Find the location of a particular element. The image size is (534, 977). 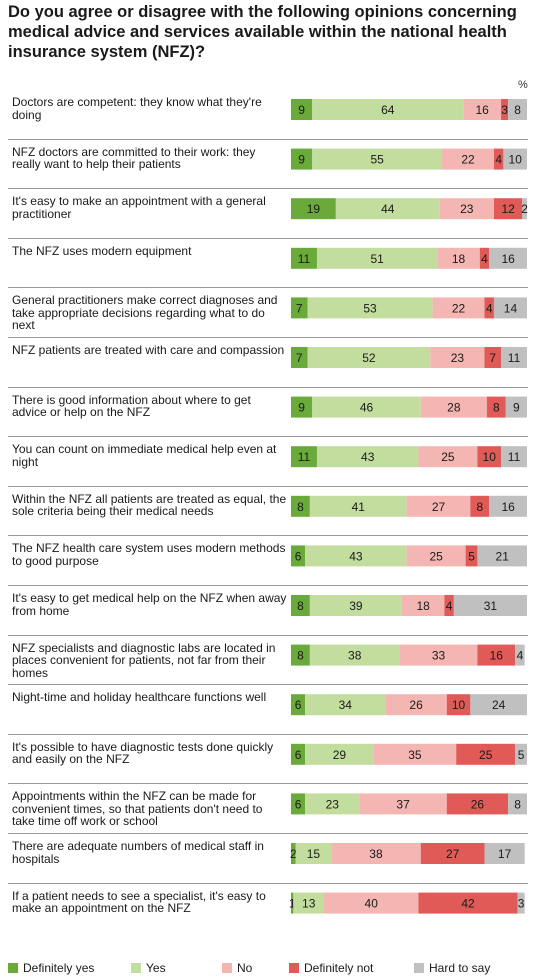

data-label: 17 is located at coordinates (505, 854).